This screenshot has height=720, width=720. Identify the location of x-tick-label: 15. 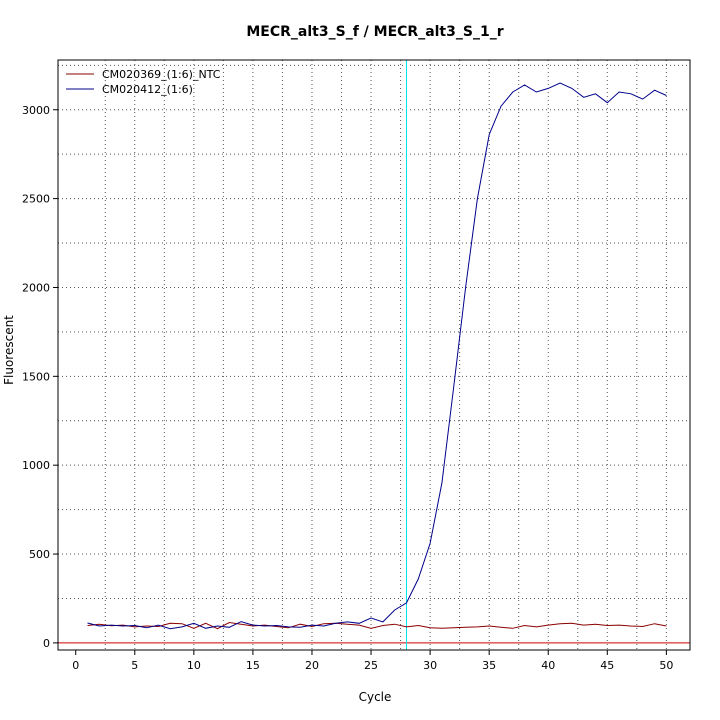
(253, 665).